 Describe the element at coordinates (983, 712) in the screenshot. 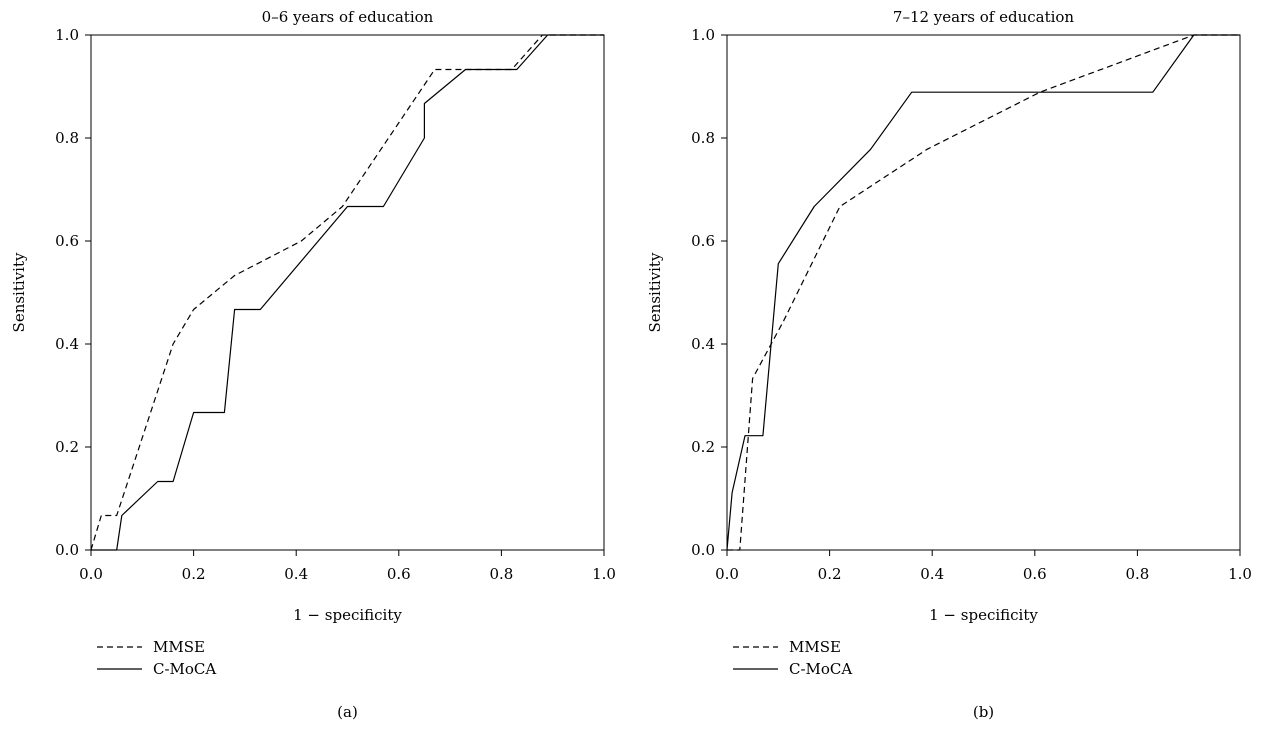

I see `panel-label: (b)` at that location.